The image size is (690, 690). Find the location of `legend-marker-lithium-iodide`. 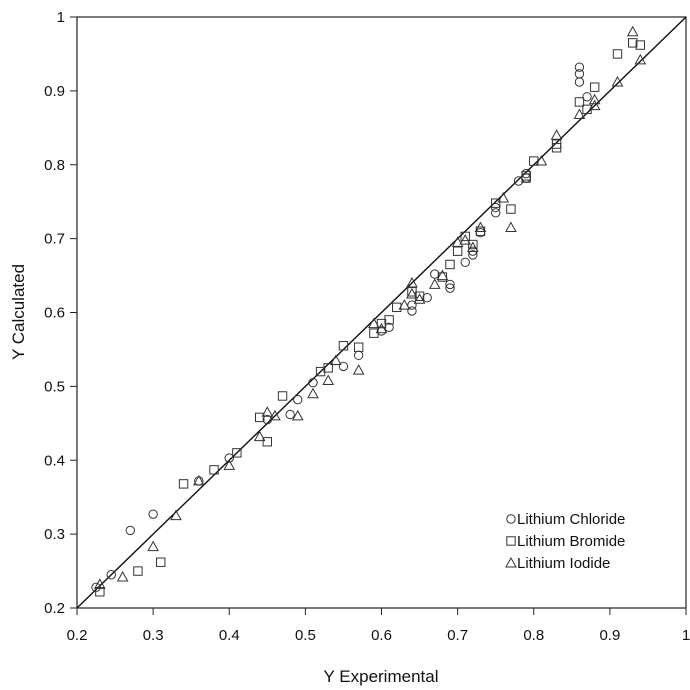

legend-marker-lithium-iodide is located at coordinates (511, 562).